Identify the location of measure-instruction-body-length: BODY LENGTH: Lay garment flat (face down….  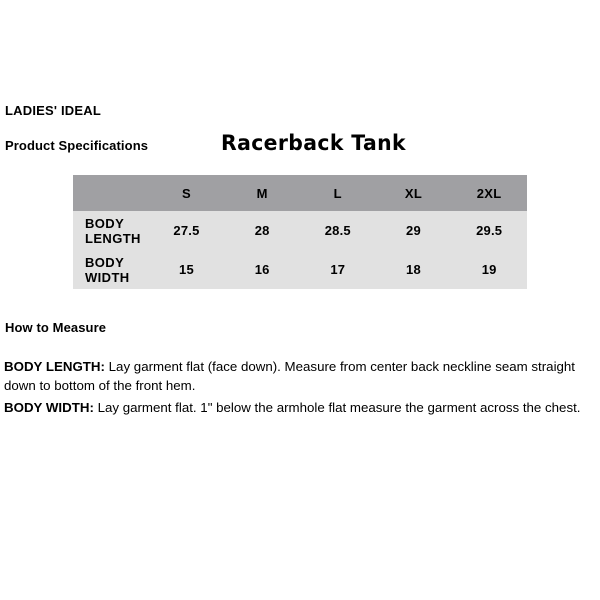
(301, 376).